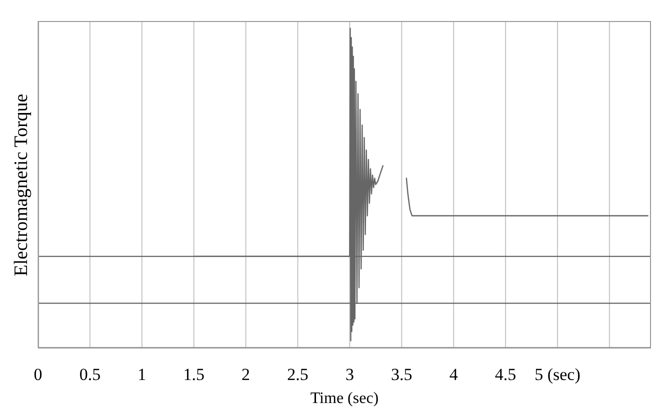 The height and width of the screenshot is (408, 653). What do you see at coordinates (246, 374) in the screenshot?
I see `x-tick-label: 2` at bounding box center [246, 374].